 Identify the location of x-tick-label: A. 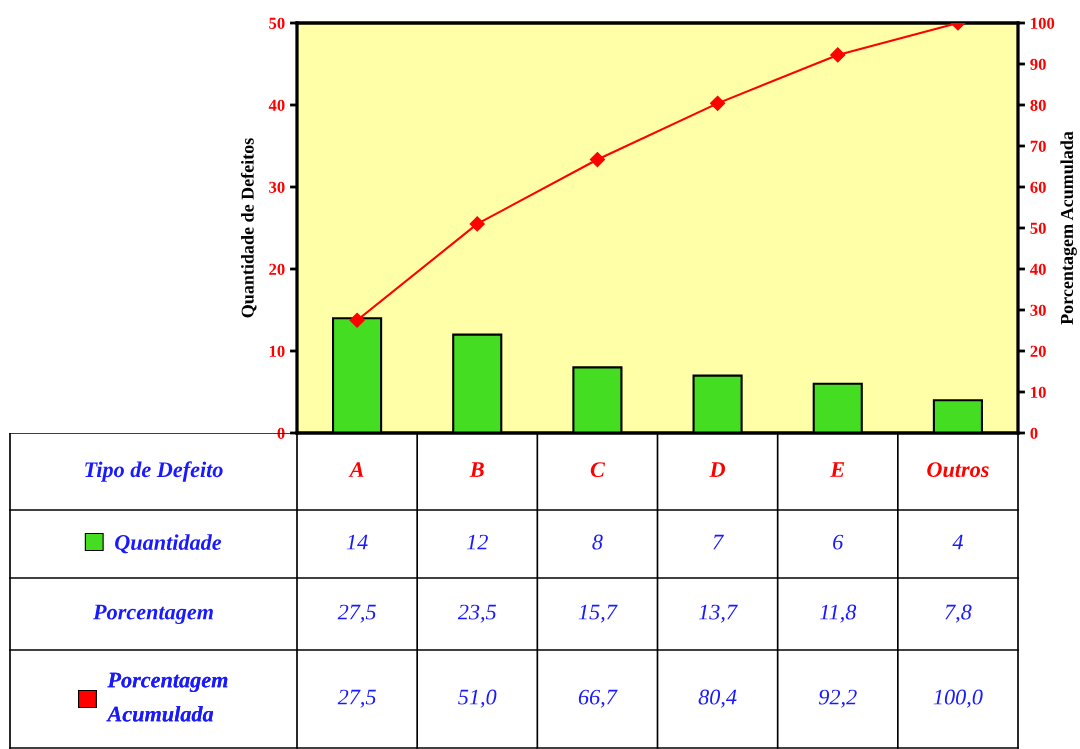
(356, 469).